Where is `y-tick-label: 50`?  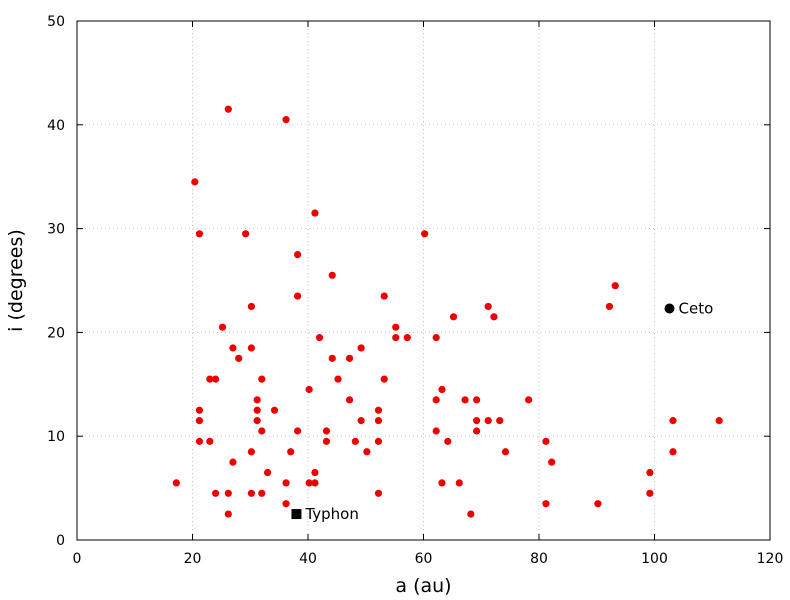
y-tick-label: 50 is located at coordinates (56, 22).